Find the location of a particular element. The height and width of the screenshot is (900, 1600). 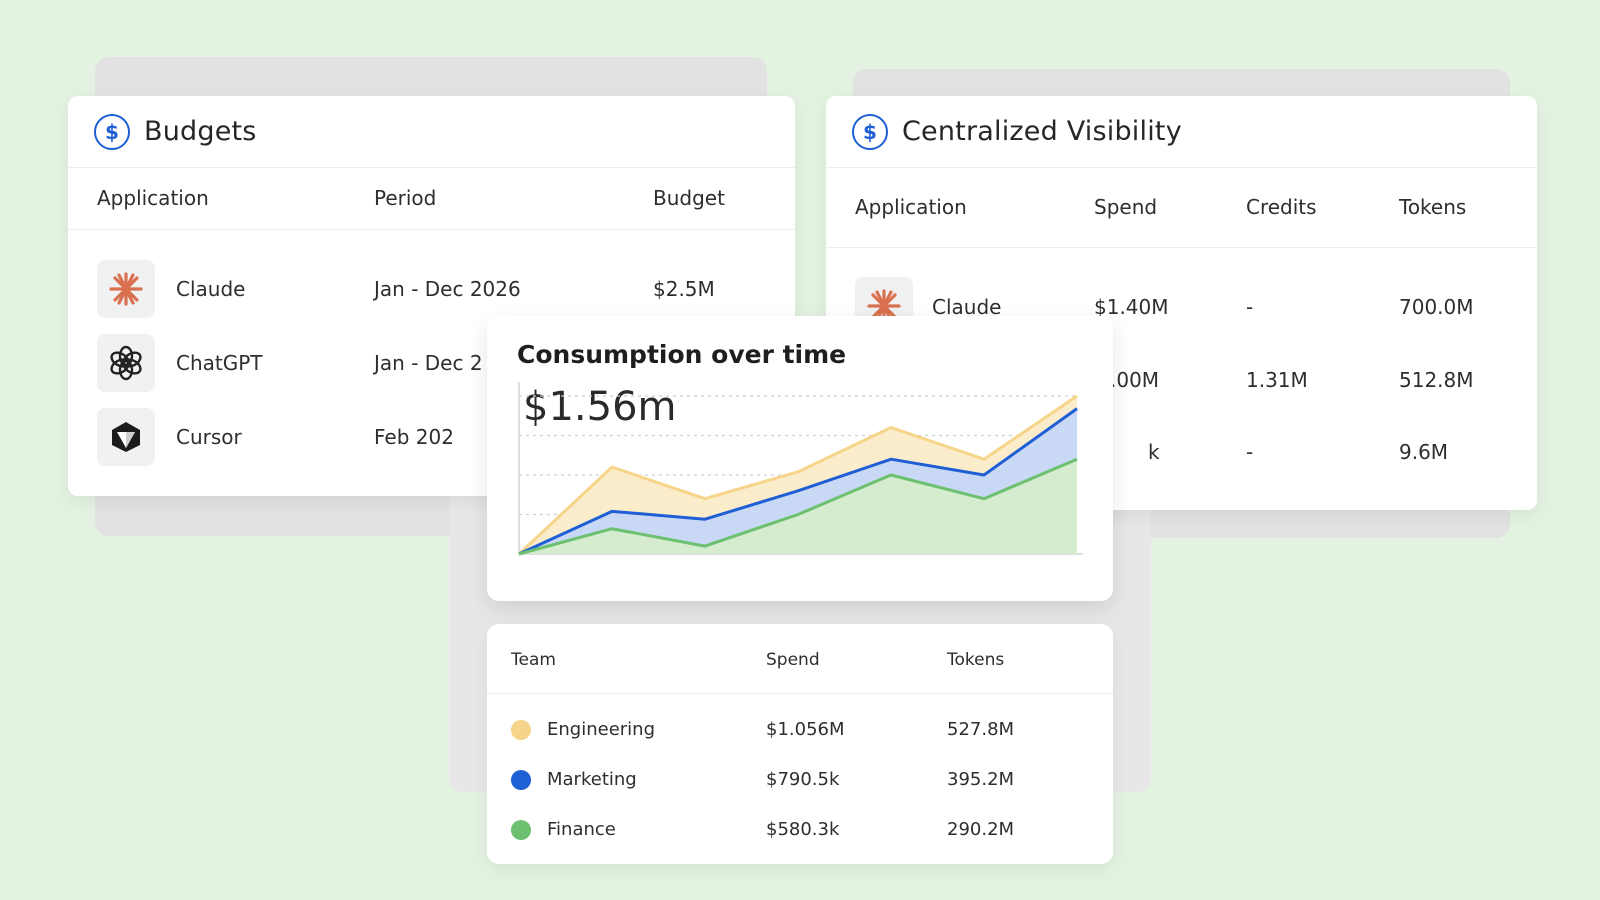

team-row-finance: Finance $580.3k 290.2M is located at coordinates (800, 830).